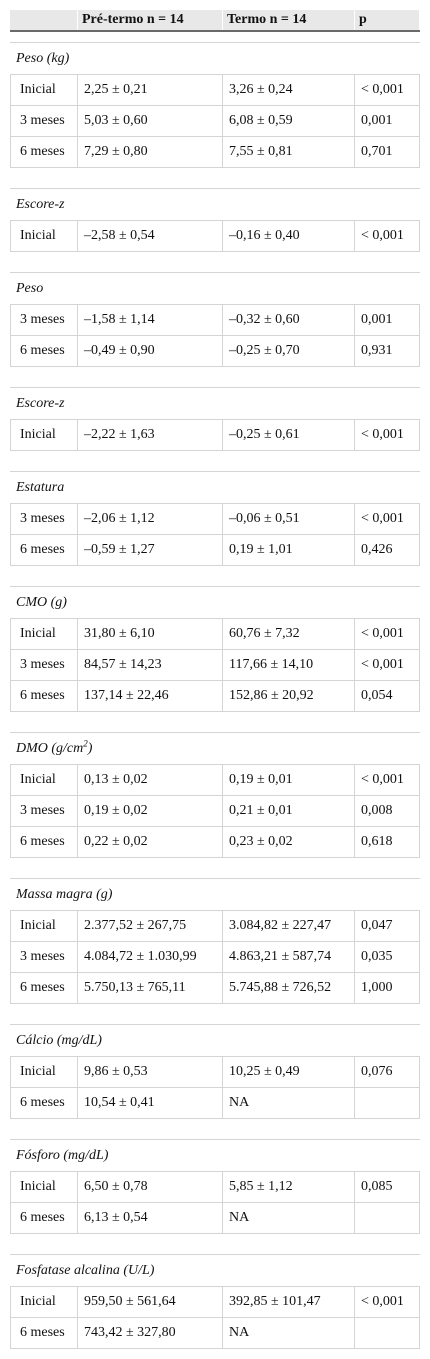 This screenshot has height=1359, width=430. I want to click on table-row: 6 meses 6,13 ± 0,54 NA, so click(215, 1218).